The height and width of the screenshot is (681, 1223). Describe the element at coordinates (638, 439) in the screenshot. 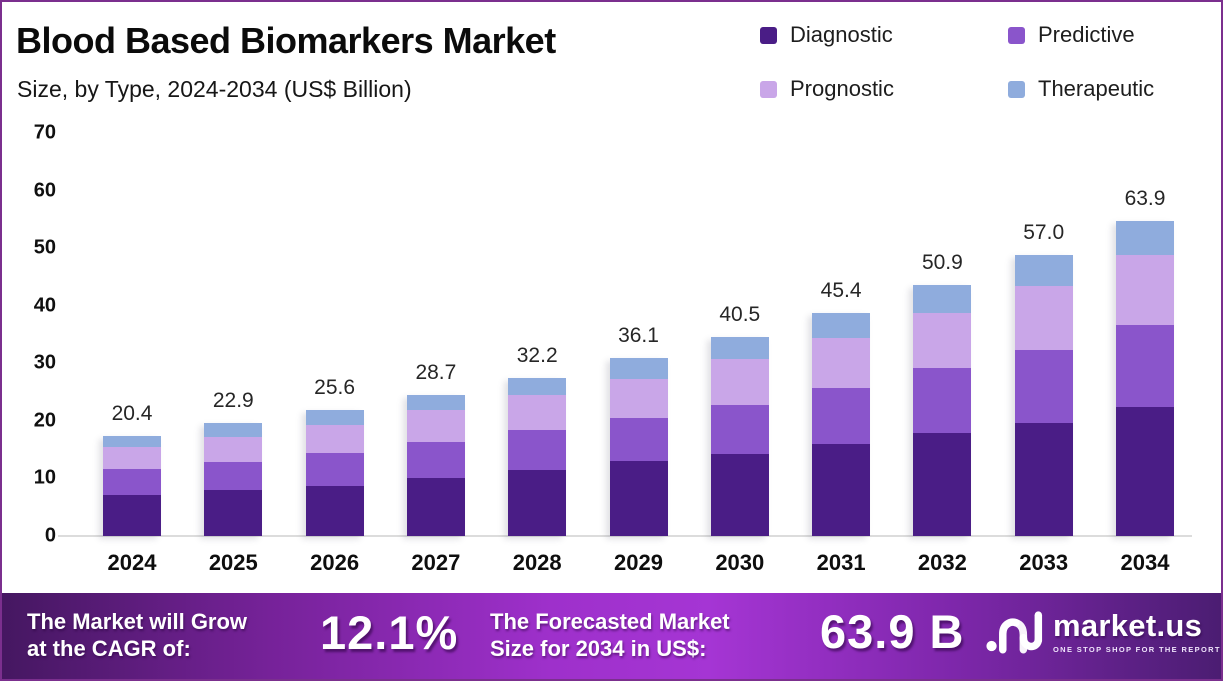

I see `segment-predictive-2029` at that location.